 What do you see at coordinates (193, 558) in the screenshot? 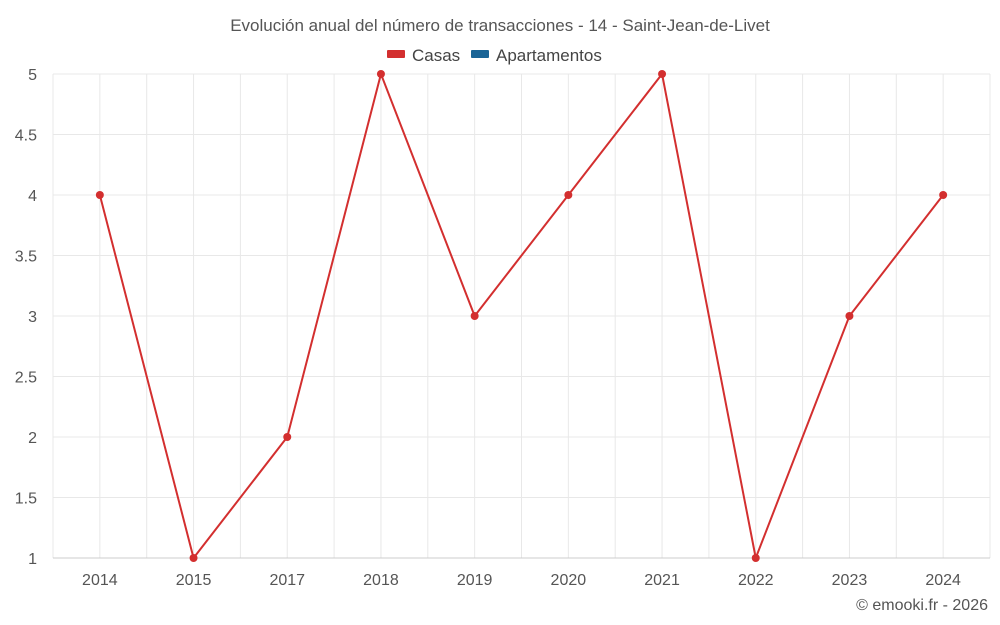
I see `data-point-casas-2015` at bounding box center [193, 558].